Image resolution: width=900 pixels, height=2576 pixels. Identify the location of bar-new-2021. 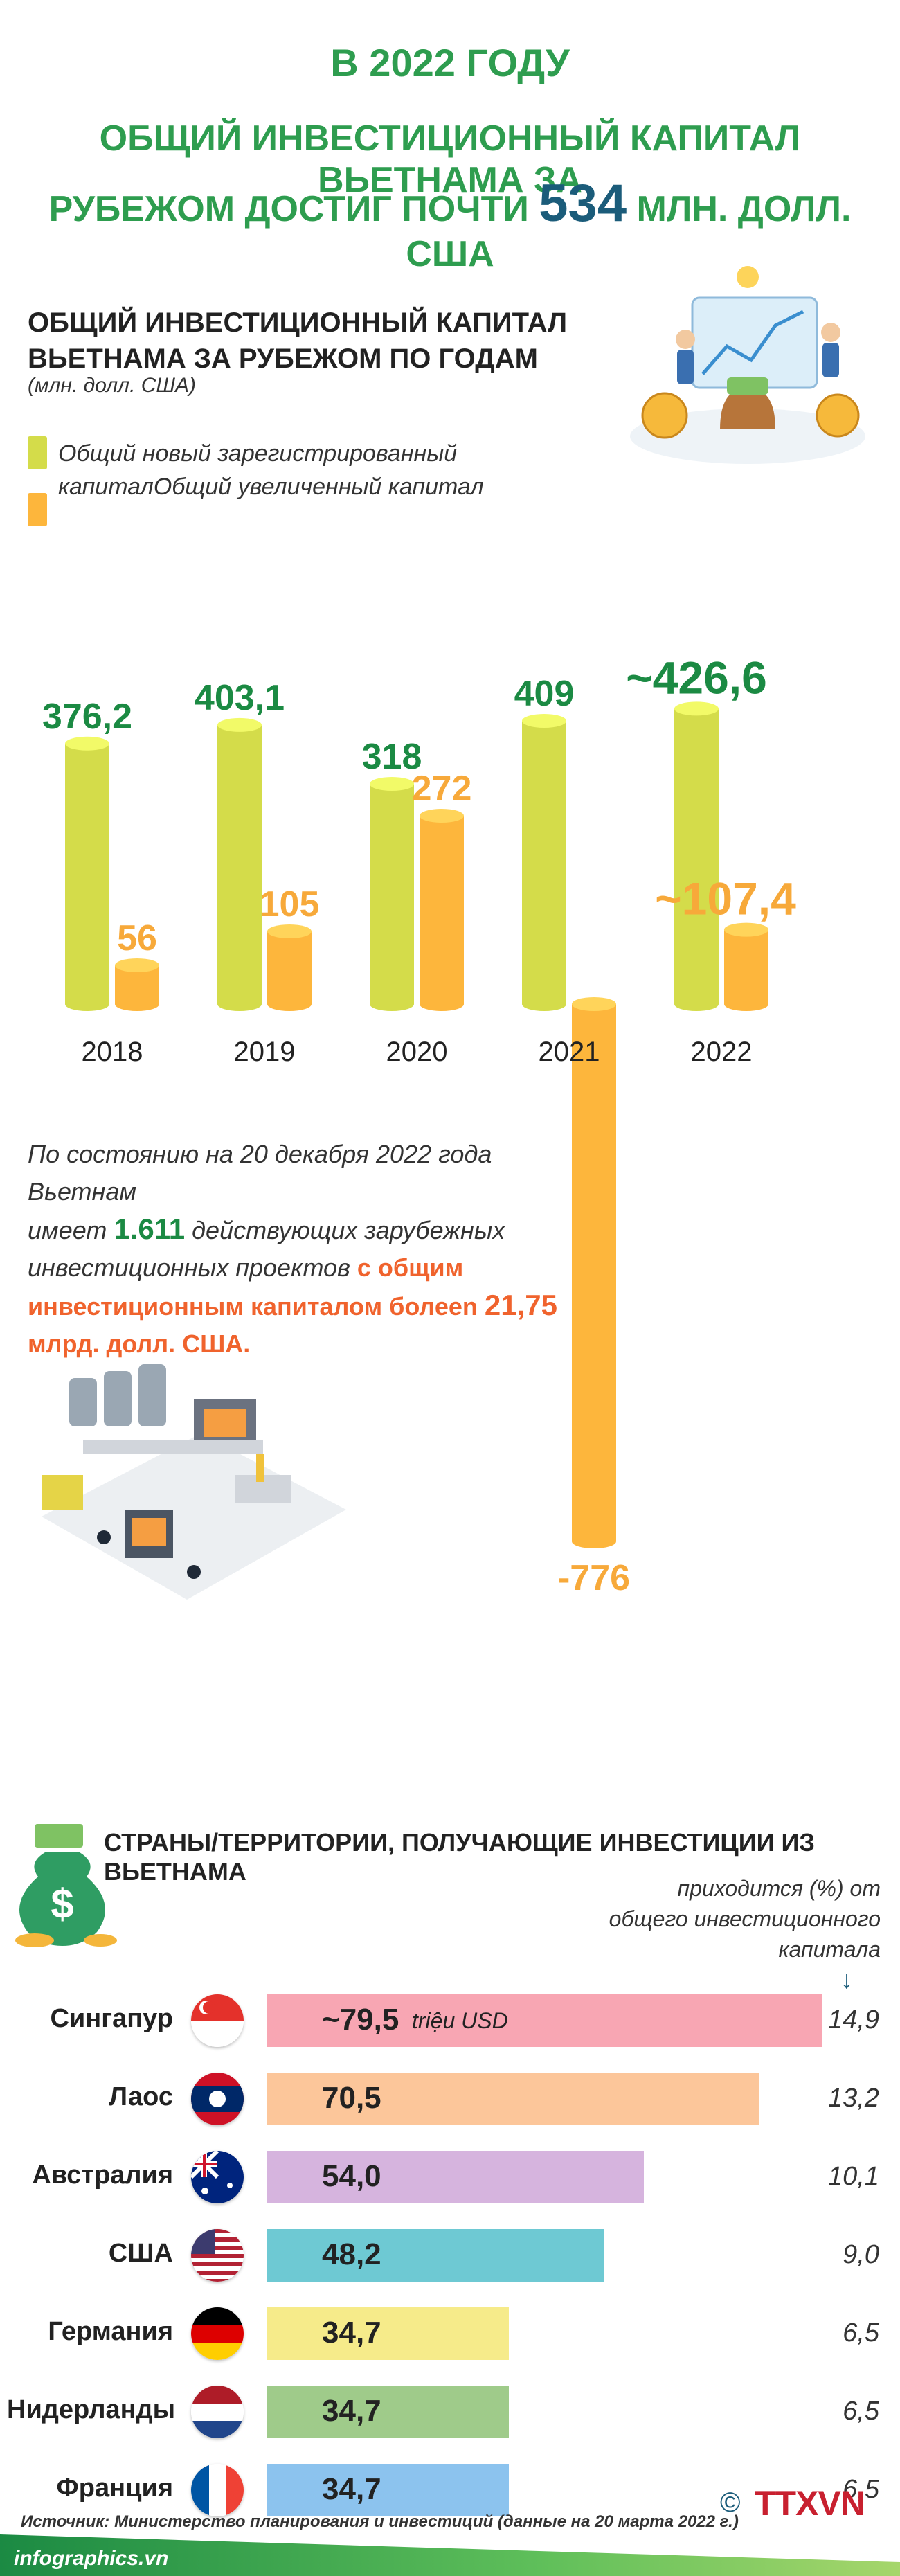
(544, 862).